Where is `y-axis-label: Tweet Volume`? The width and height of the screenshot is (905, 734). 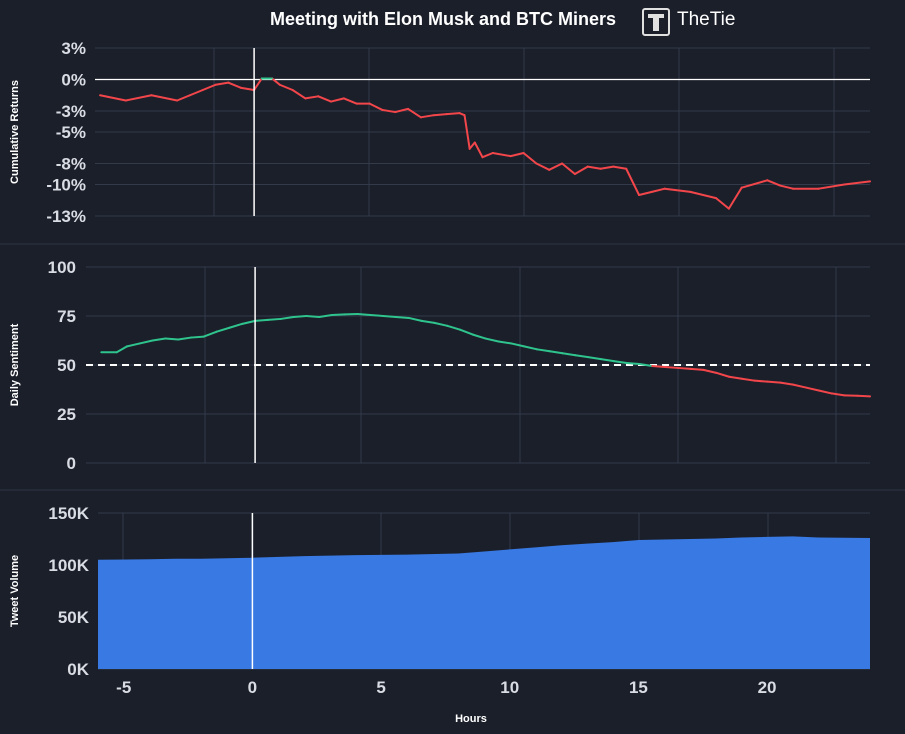 y-axis-label: Tweet Volume is located at coordinates (15, 591).